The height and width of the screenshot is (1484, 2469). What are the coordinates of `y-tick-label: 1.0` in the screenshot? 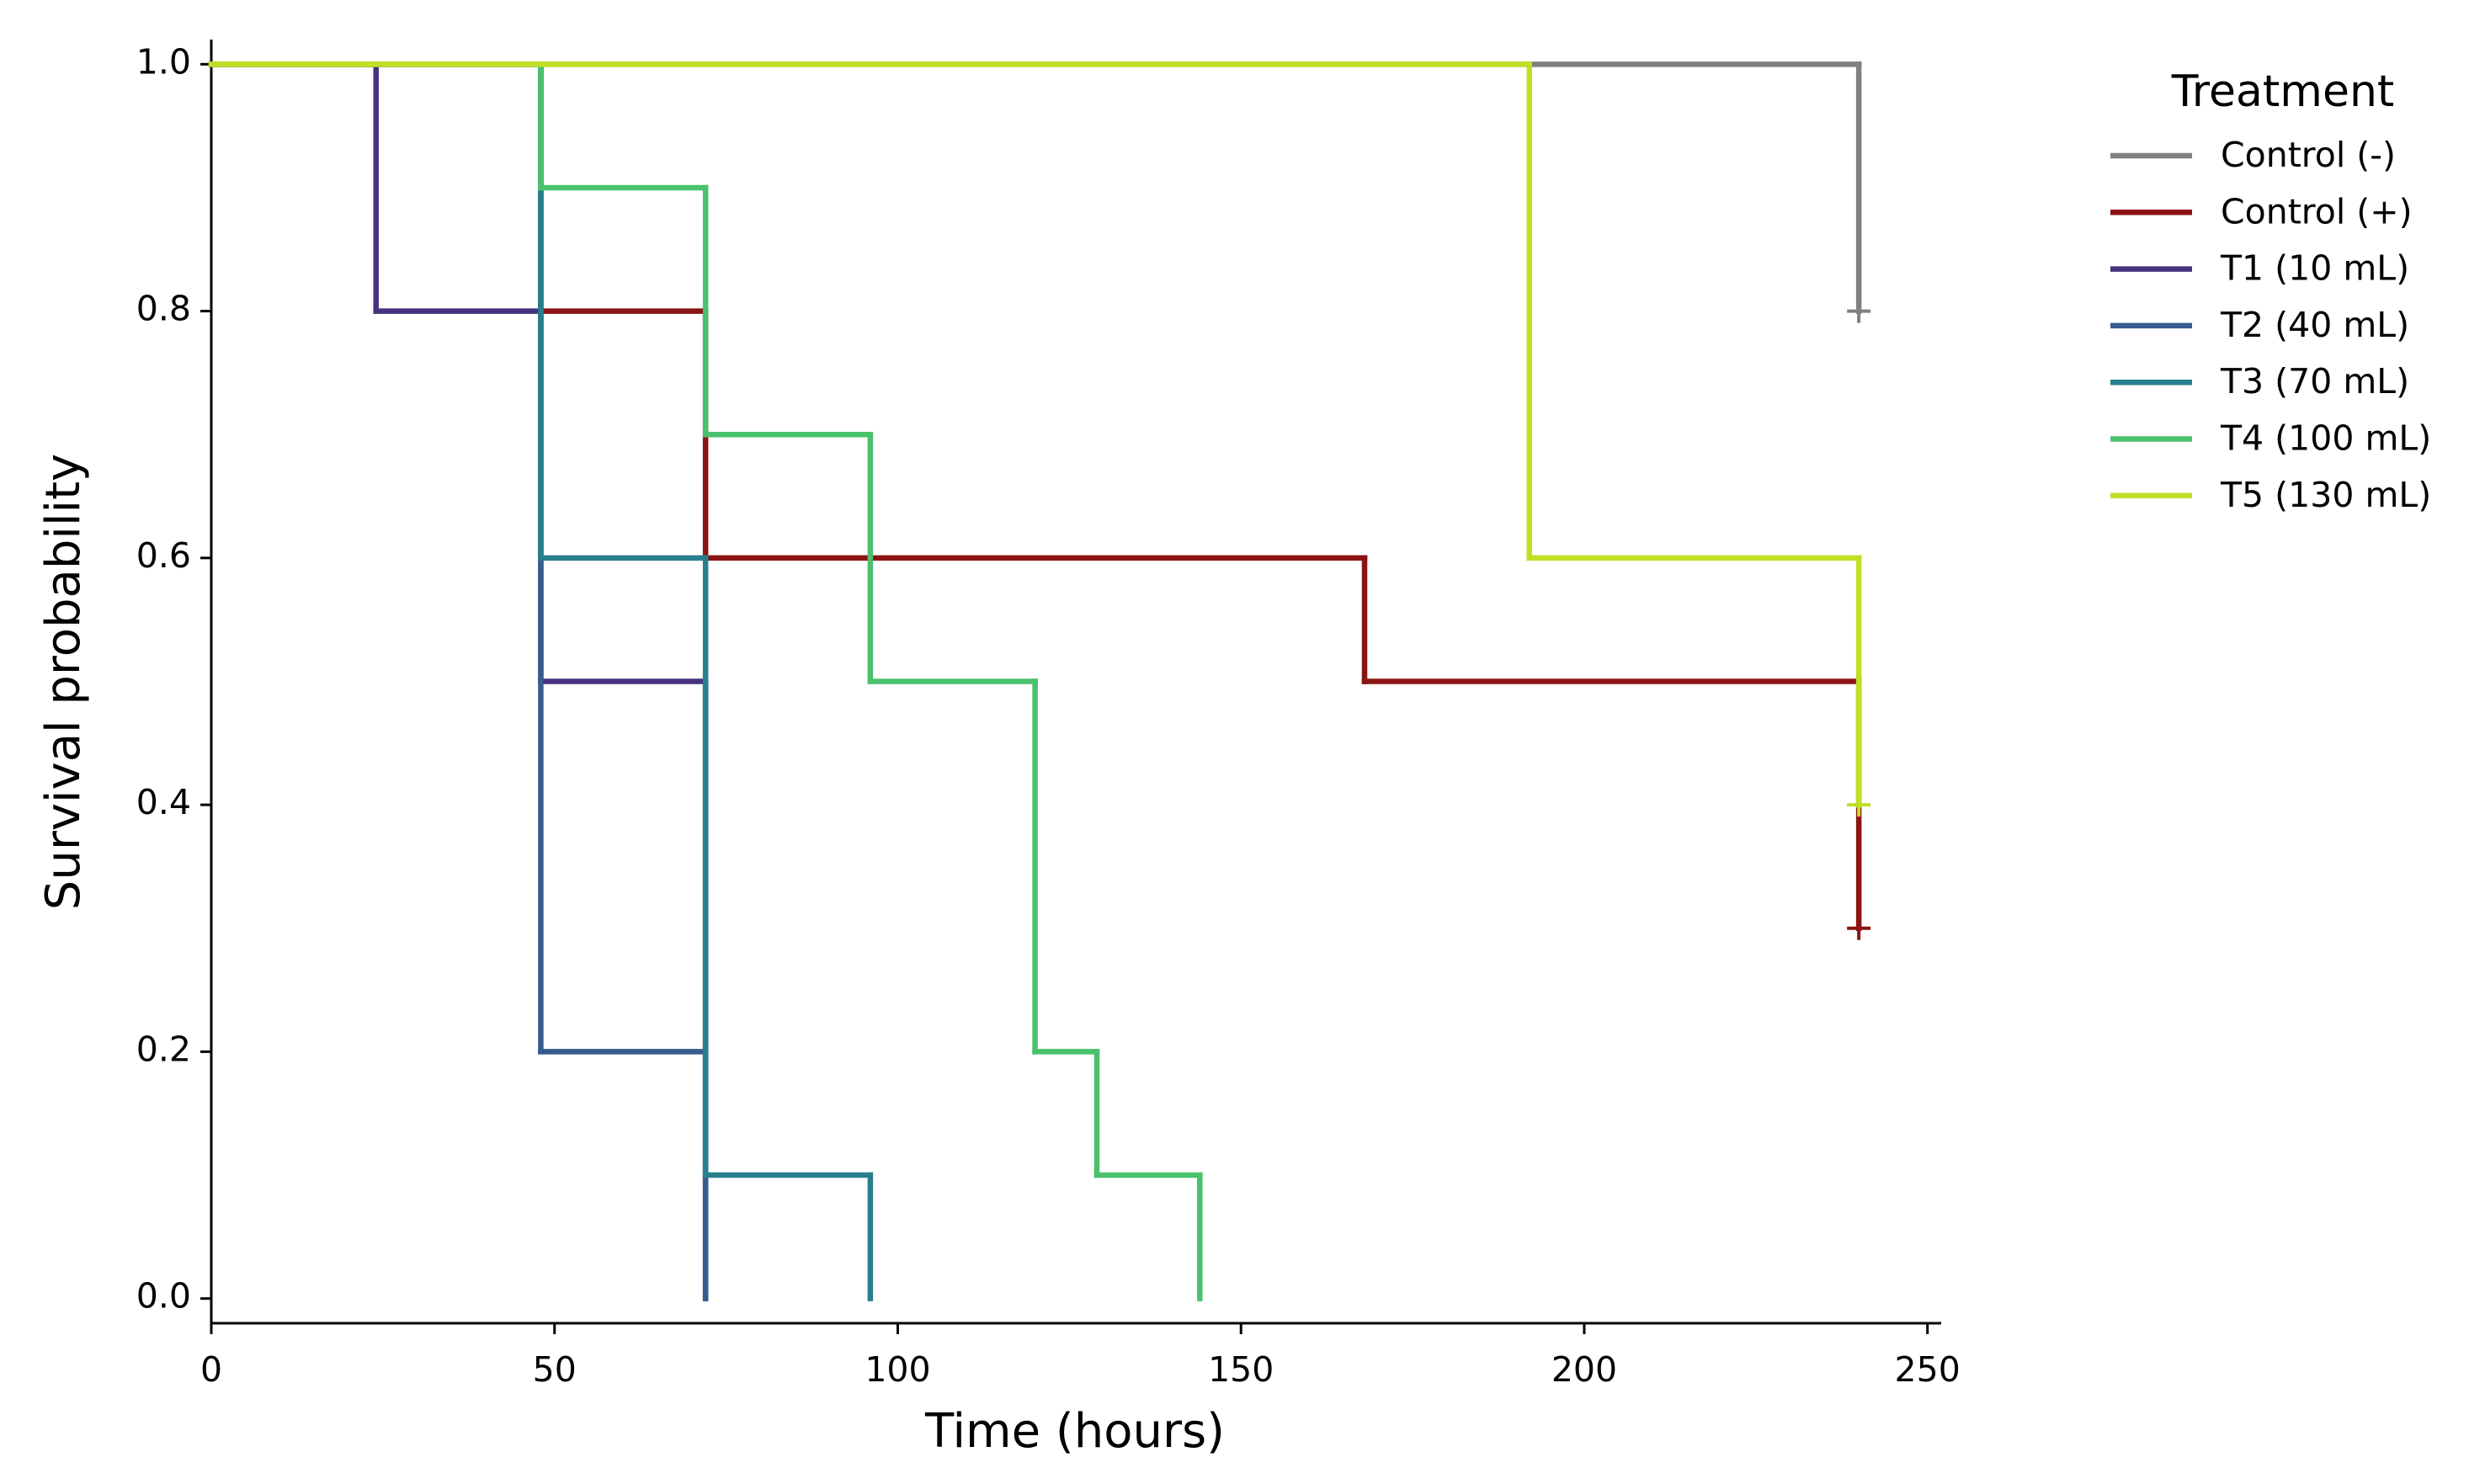 It's located at (163, 61).